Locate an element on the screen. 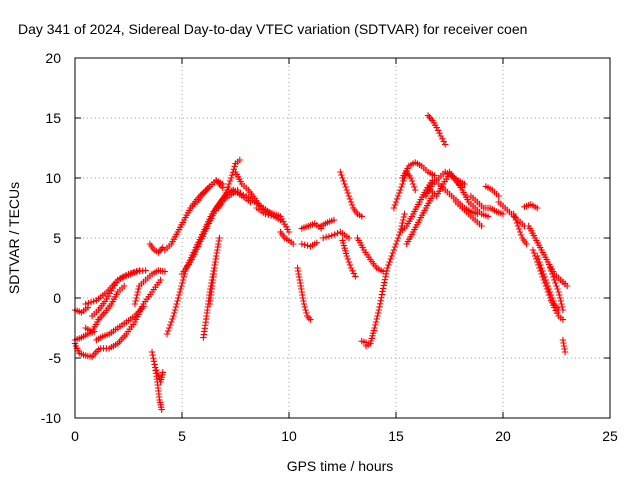 The width and height of the screenshot is (640, 480). y-tick-label: 0 is located at coordinates (57, 298).